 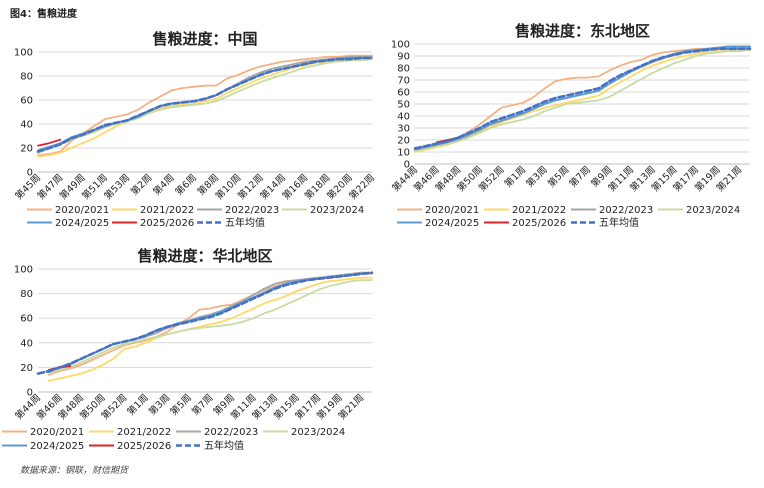 I want to click on x-tick-label: 第2周, so click(x=141, y=185).